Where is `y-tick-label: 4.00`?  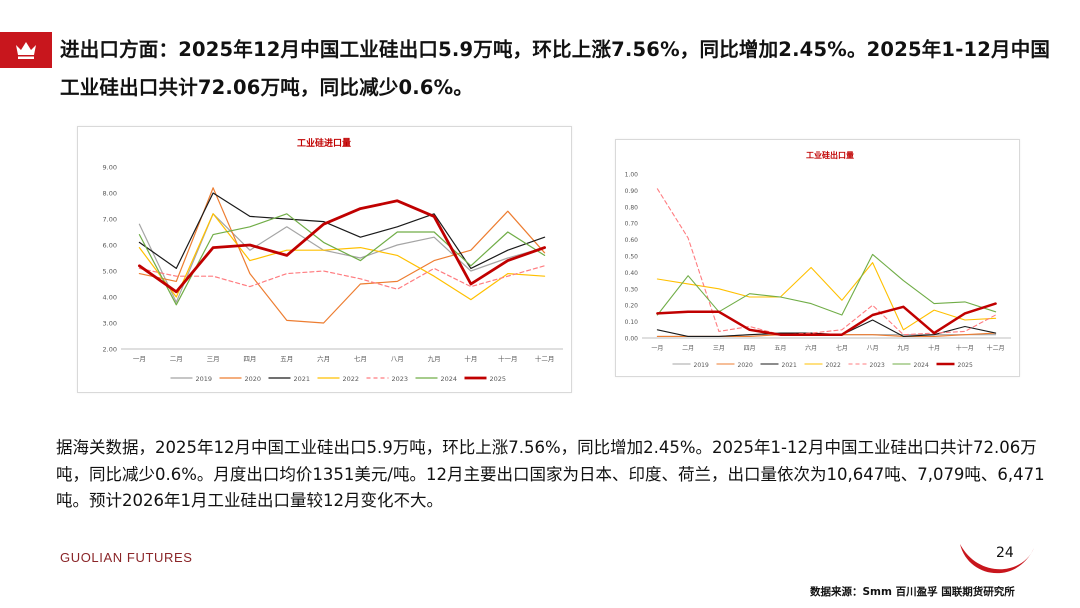
y-tick-label: 4.00 is located at coordinates (110, 298).